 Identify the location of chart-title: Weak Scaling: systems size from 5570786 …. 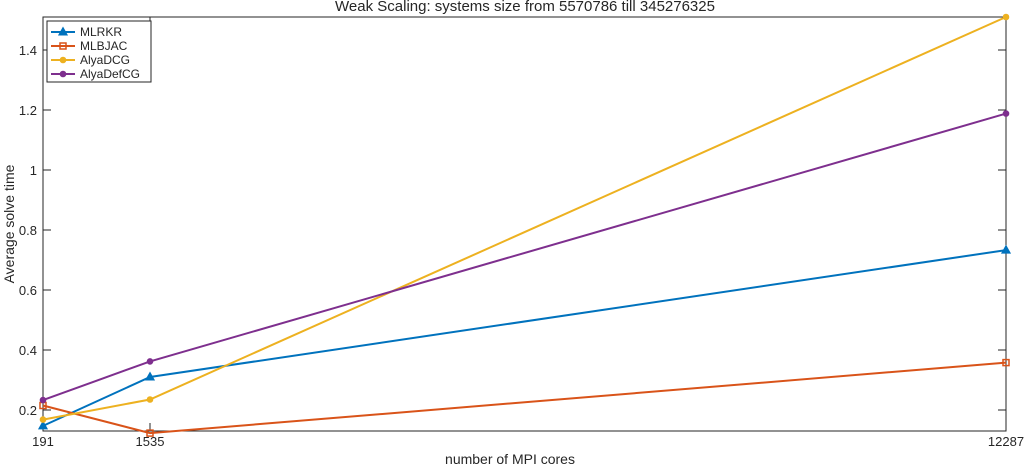
(525, 7).